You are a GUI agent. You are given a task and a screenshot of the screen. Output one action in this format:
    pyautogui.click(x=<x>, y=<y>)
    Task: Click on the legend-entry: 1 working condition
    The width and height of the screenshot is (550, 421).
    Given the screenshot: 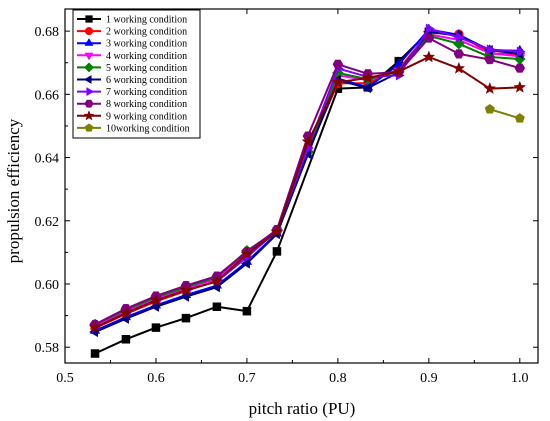 What is the action you would take?
    pyautogui.click(x=132, y=20)
    